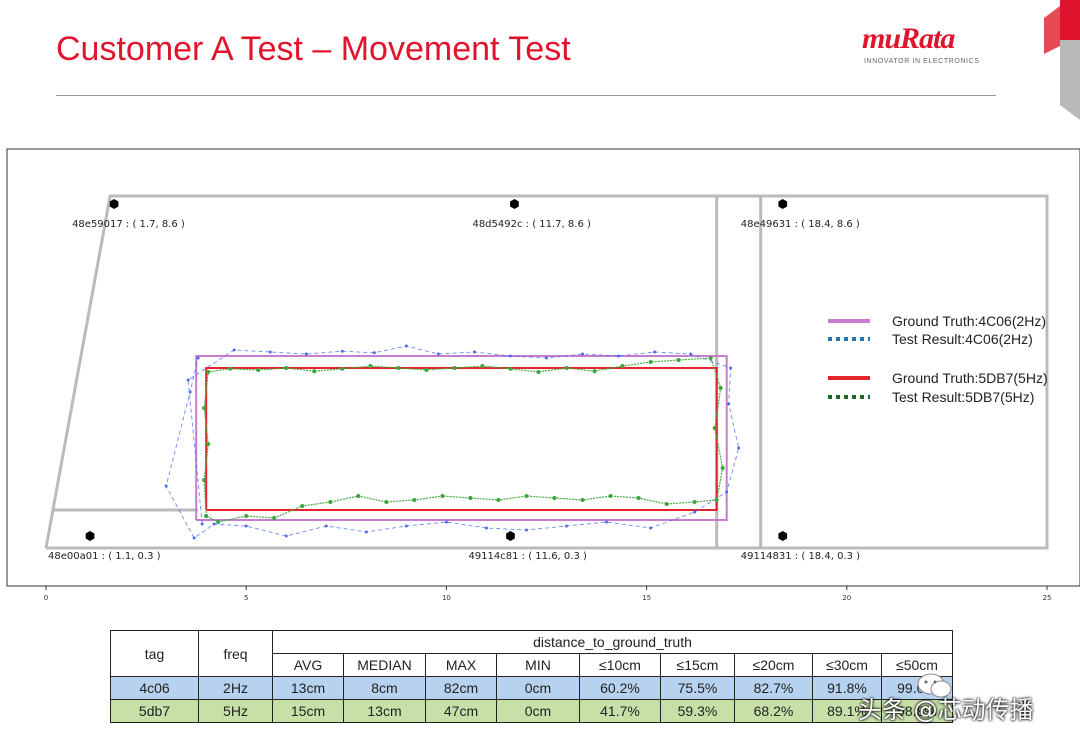 Image resolution: width=1080 pixels, height=751 pixels. Describe the element at coordinates (773, 688) in the screenshot. I see `cell-le20: 82.7%` at that location.